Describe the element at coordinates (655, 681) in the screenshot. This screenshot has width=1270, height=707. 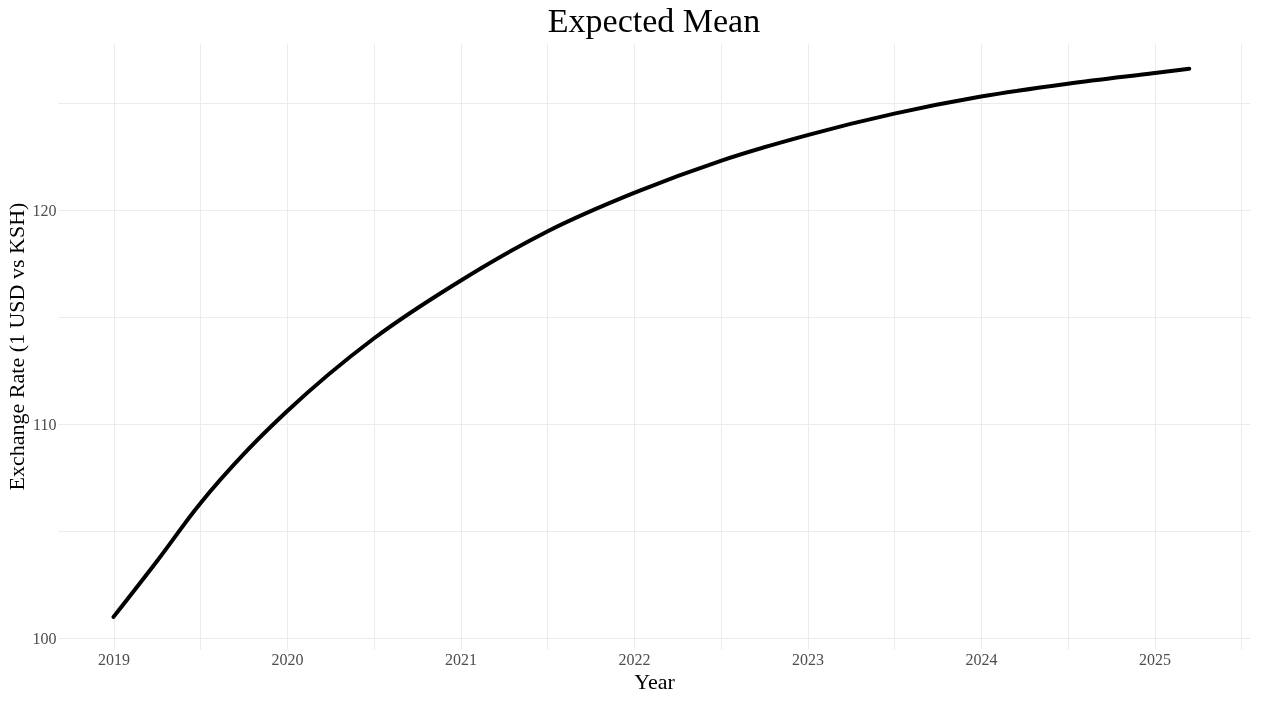
I see `x-axis-title: Year` at that location.